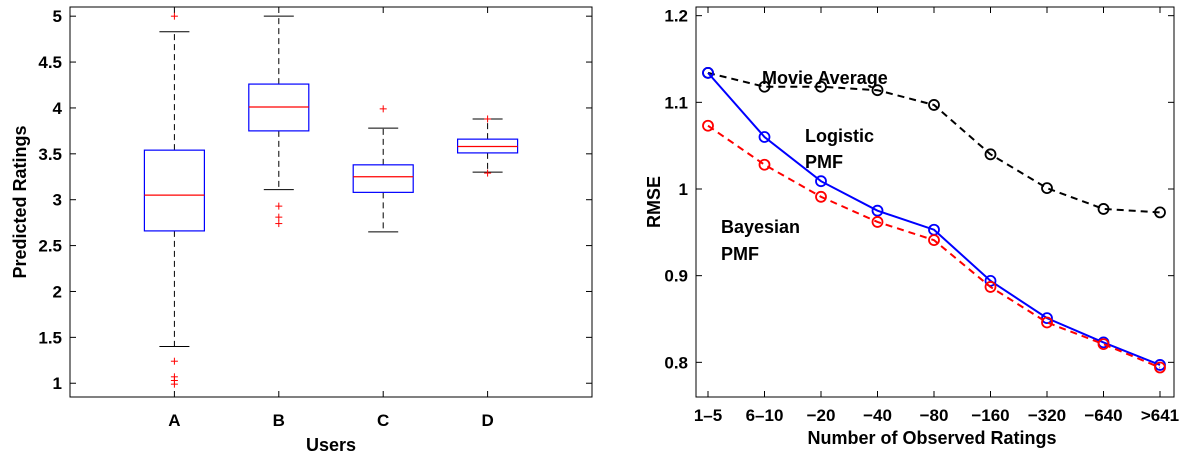 This screenshot has height=455, width=1182. I want to click on boxplot-y-axis-label: Predicted Ratings, so click(20, 201).